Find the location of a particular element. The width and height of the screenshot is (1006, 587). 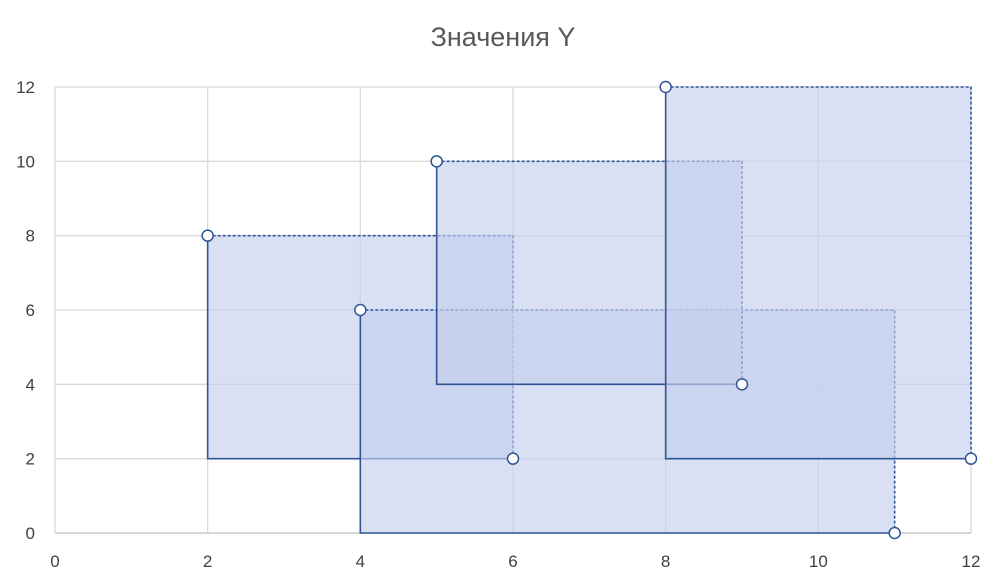

y-tick-label: 2 is located at coordinates (30, 459).